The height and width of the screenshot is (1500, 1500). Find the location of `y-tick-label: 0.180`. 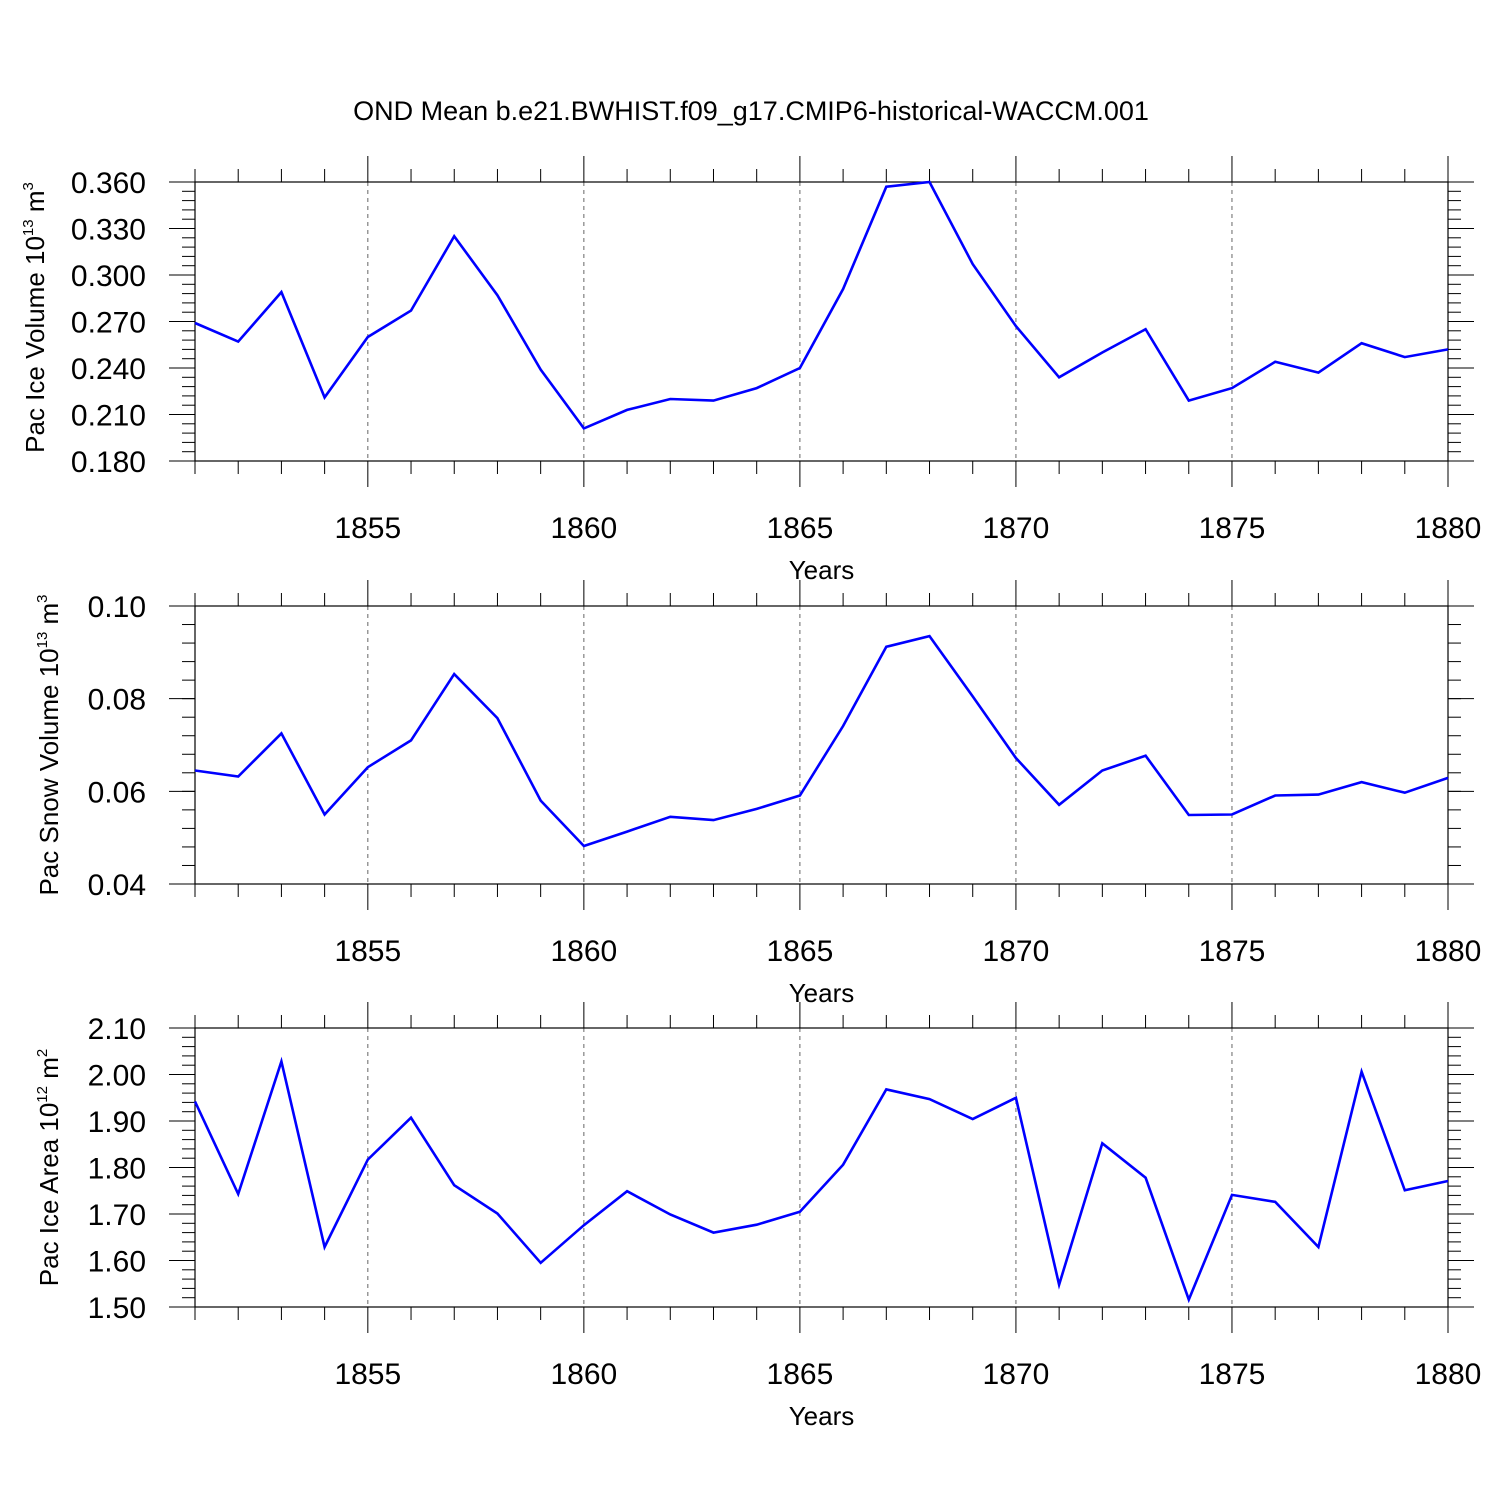

y-tick-label: 0.180 is located at coordinates (108, 462).